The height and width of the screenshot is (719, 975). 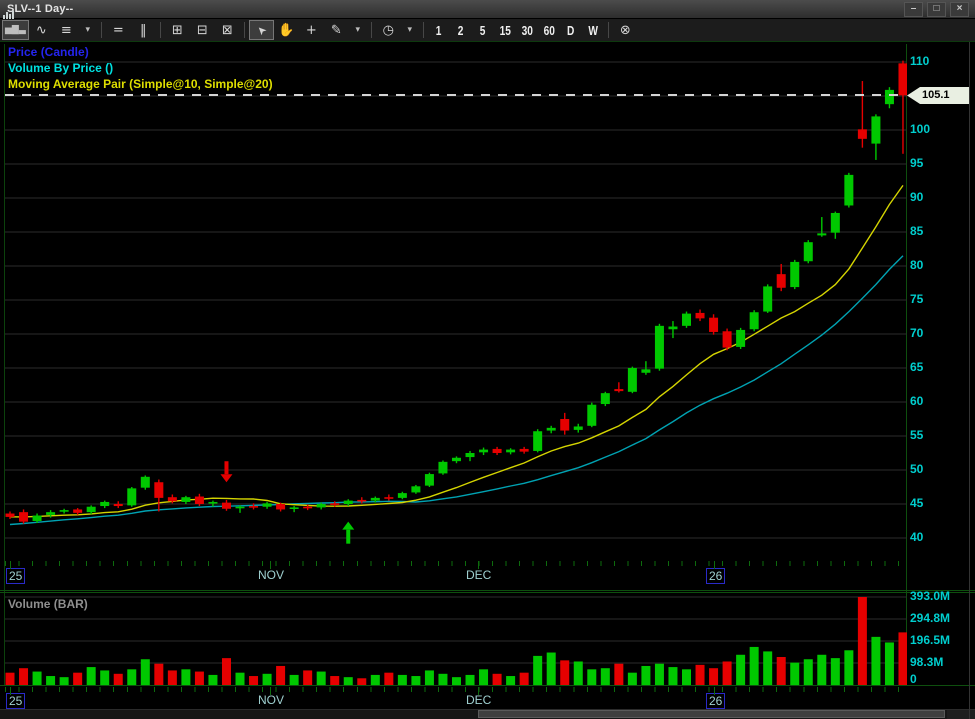 What do you see at coordinates (410, 29) in the screenshot?
I see `time-interval-dropdown: ▾` at bounding box center [410, 29].